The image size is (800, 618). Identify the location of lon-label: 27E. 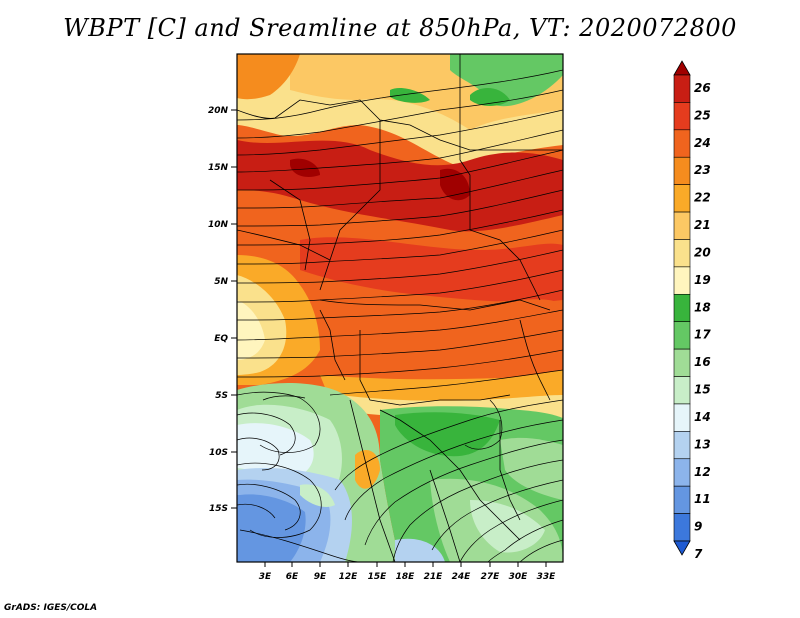
(491, 577).